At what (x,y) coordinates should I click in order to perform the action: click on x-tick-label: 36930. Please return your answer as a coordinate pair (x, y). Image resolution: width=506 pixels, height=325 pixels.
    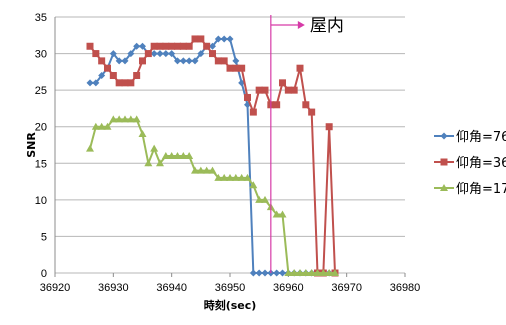
    Looking at the image, I should click on (113, 288).